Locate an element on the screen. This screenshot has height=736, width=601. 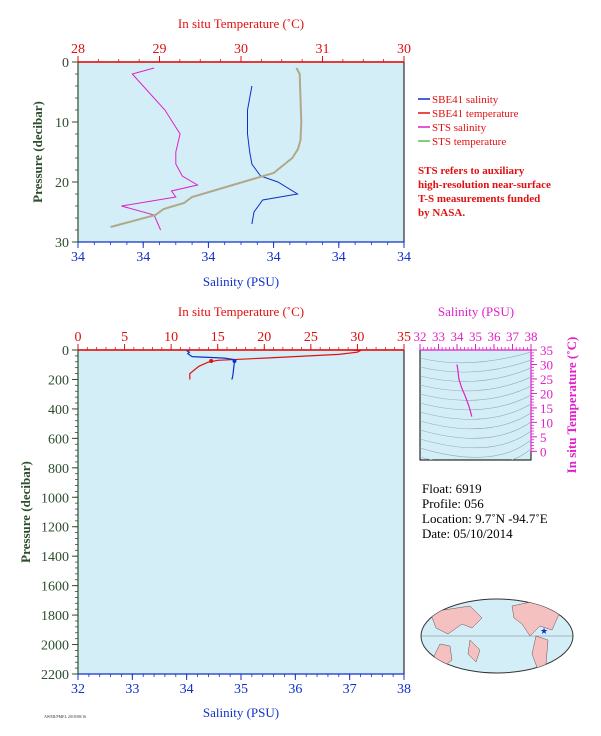
top-axis-1: 28 29 30 31 30 is located at coordinates (241, 52).